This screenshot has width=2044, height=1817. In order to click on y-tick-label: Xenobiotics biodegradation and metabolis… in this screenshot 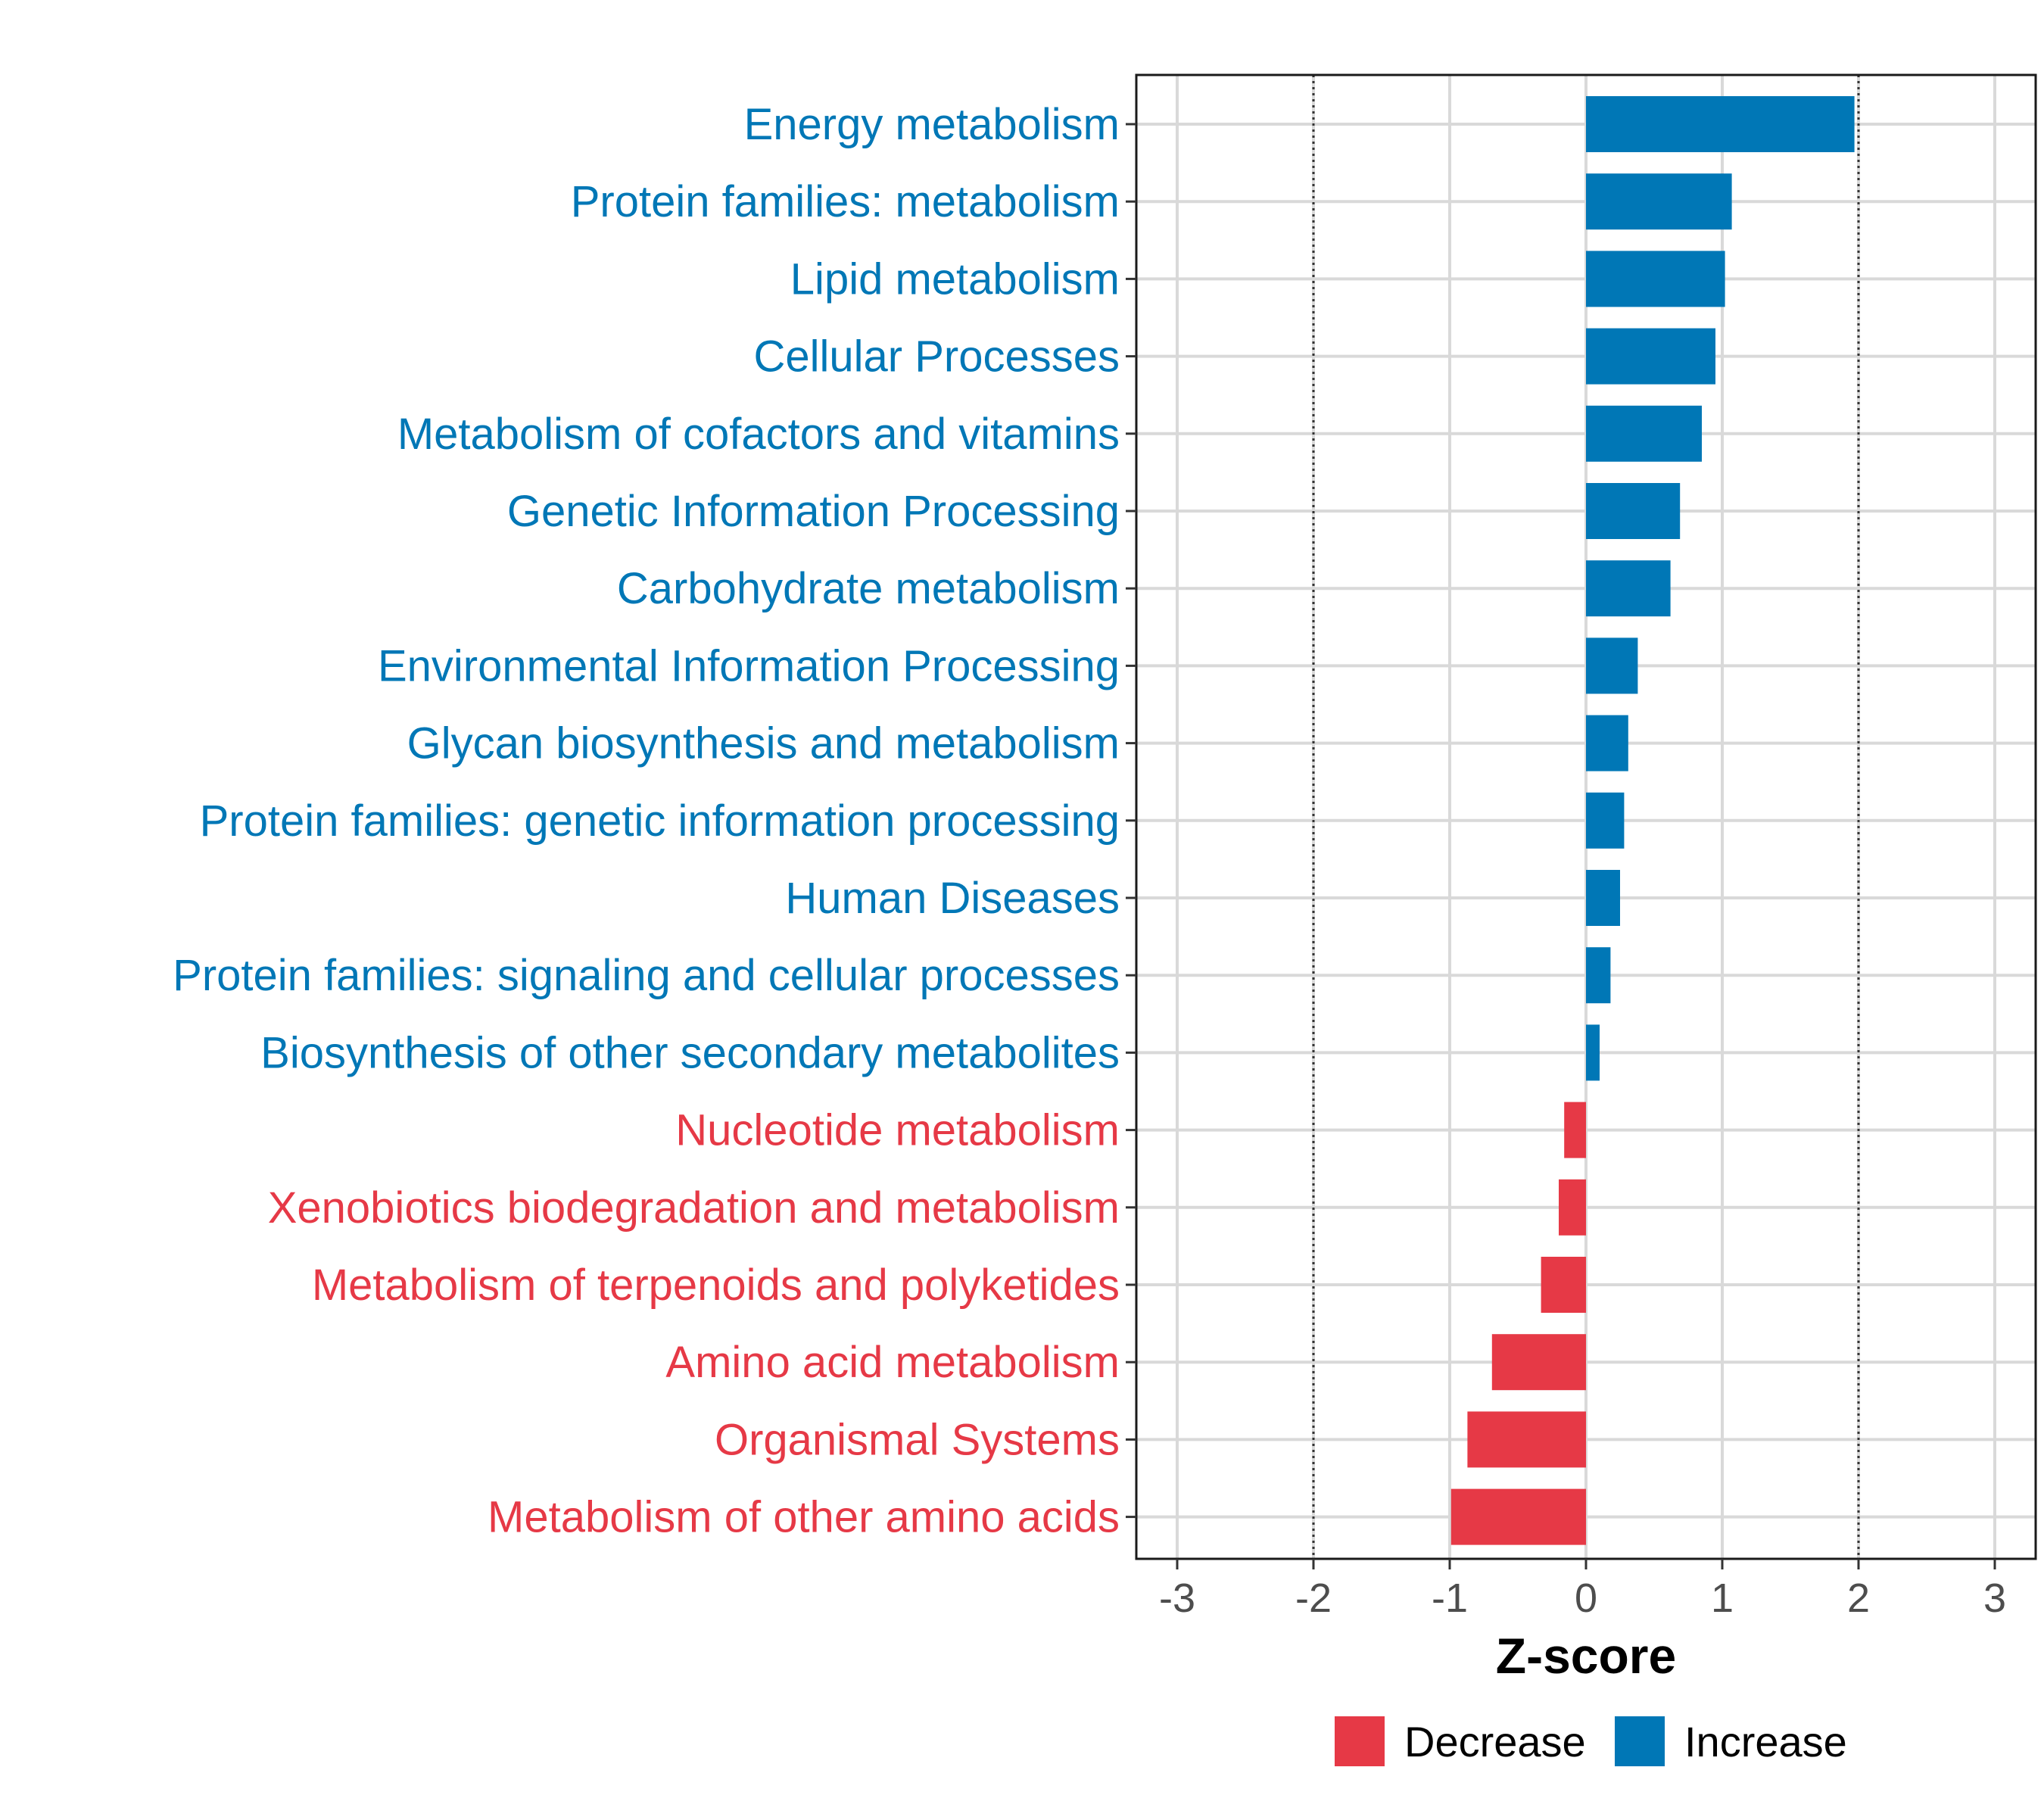, I will do `click(694, 1208)`.